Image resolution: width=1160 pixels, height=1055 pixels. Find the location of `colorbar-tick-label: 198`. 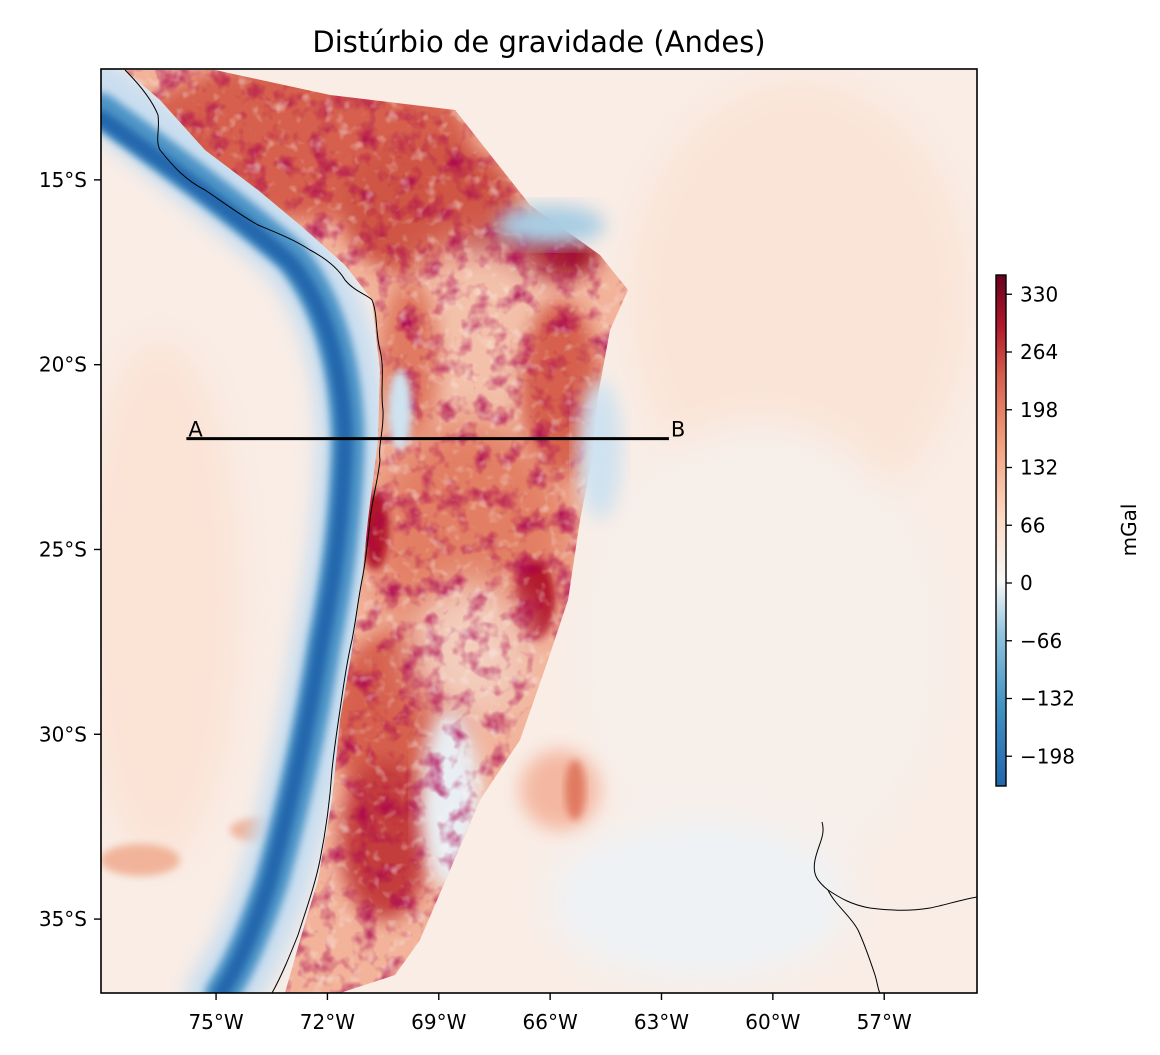

colorbar-tick-label: 198 is located at coordinates (1039, 410).